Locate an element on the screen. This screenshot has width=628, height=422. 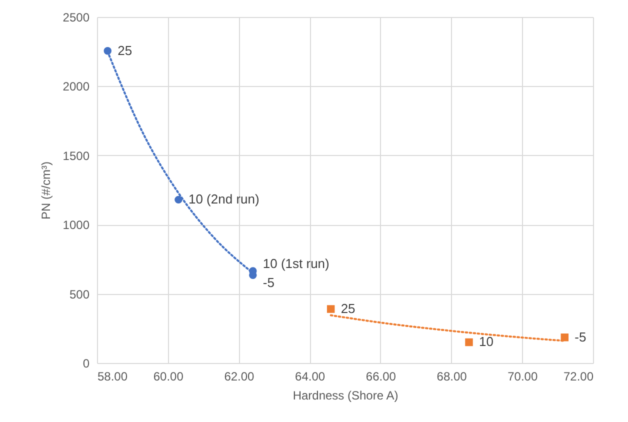
y-tick-label: 1500 is located at coordinates (76, 155).